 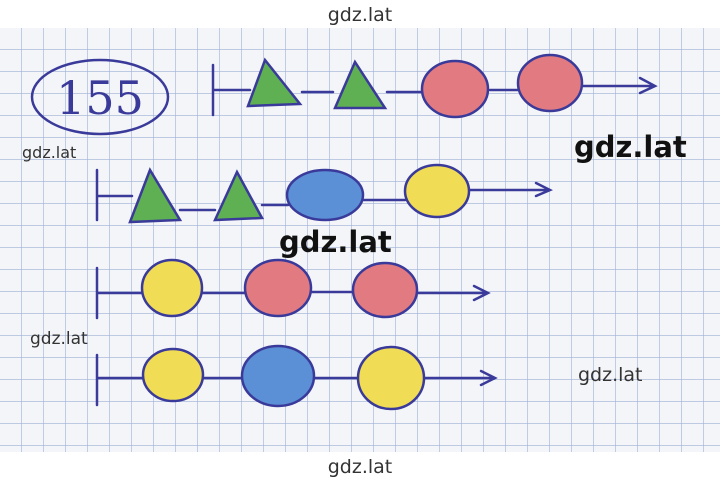 I want to click on number-oval, so click(x=100, y=97).